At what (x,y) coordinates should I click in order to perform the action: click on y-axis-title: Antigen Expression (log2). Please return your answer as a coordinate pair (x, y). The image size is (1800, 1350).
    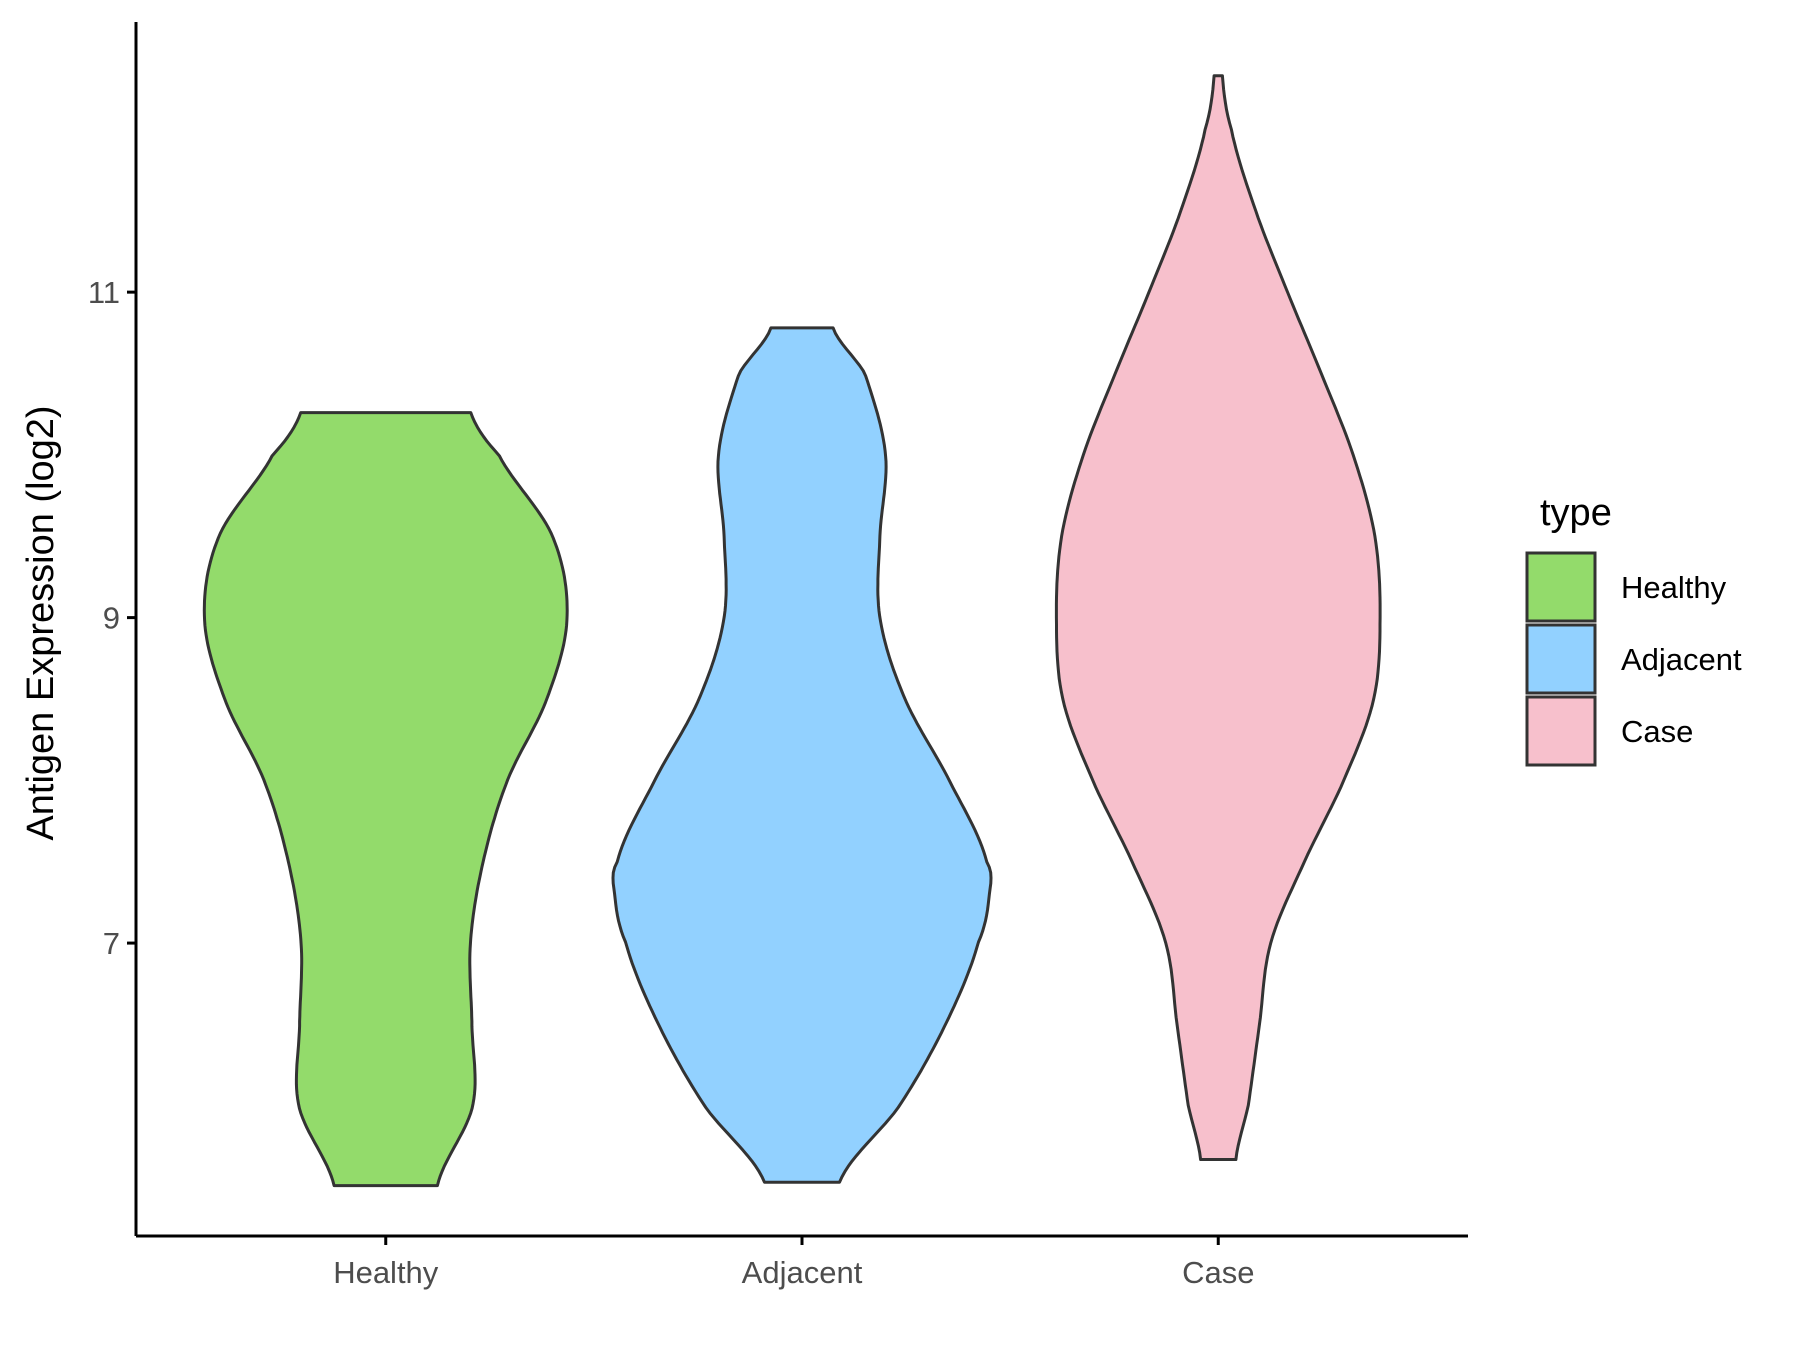
    Looking at the image, I should click on (41, 622).